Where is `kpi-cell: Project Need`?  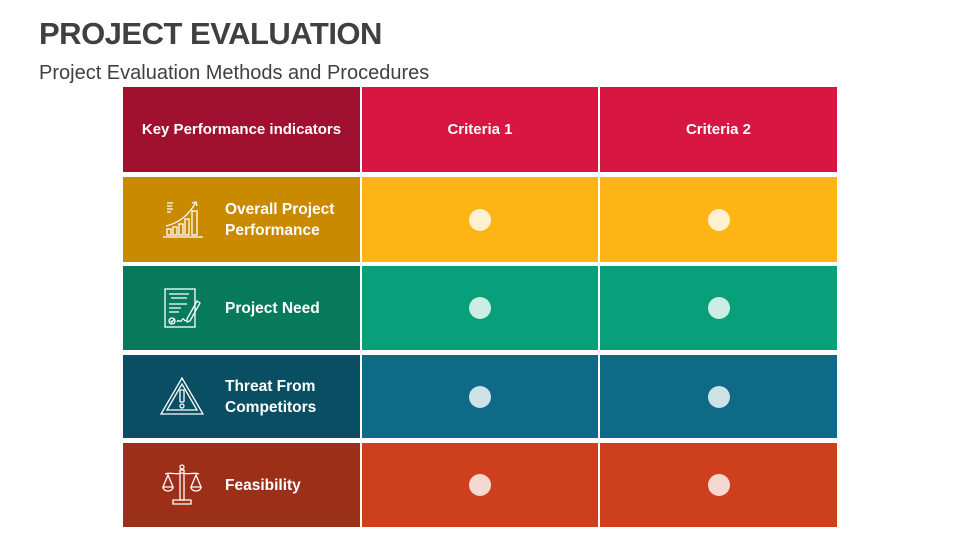
kpi-cell: Project Need is located at coordinates (241, 308).